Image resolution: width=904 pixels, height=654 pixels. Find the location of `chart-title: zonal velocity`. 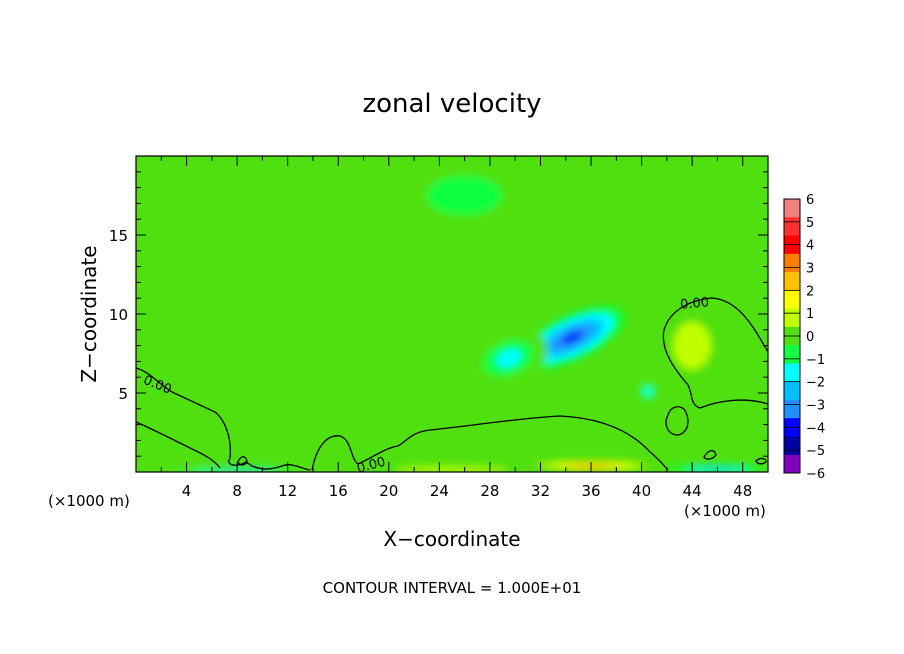

chart-title: zonal velocity is located at coordinates (451, 104).